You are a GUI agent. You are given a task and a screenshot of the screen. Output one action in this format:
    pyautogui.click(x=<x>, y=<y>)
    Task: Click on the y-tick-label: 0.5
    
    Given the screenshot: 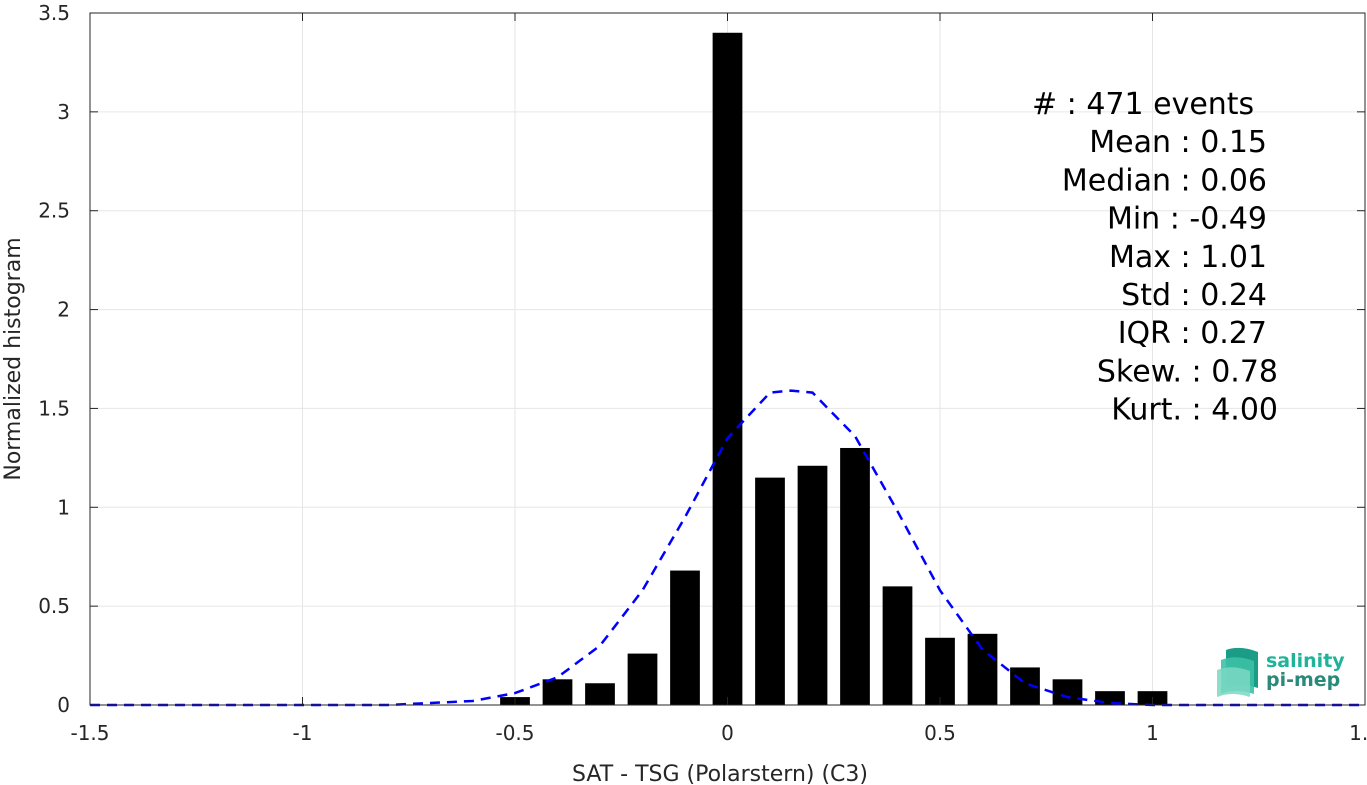 What is the action you would take?
    pyautogui.click(x=54, y=606)
    